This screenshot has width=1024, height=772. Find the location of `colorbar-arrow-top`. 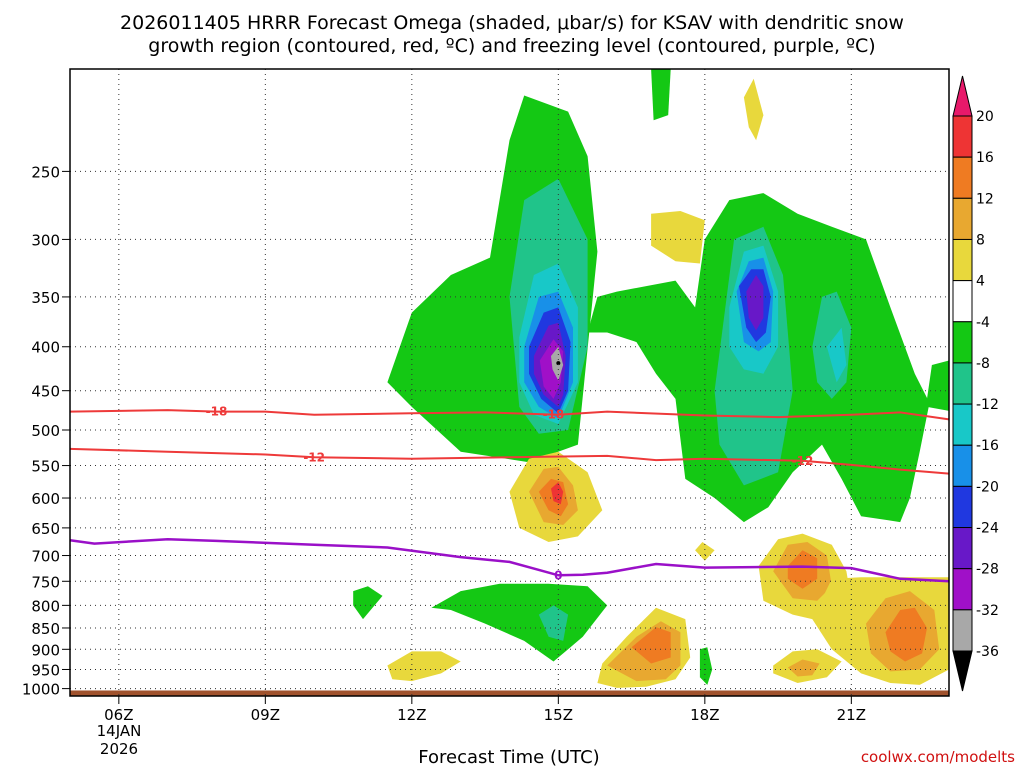

colorbar-arrow-top is located at coordinates (962, 96).